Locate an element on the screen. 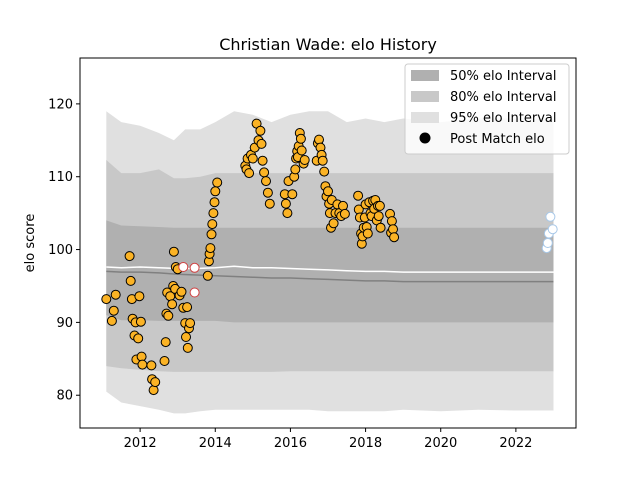 This screenshot has height=480, width=640. legend-frame is located at coordinates (487, 109).